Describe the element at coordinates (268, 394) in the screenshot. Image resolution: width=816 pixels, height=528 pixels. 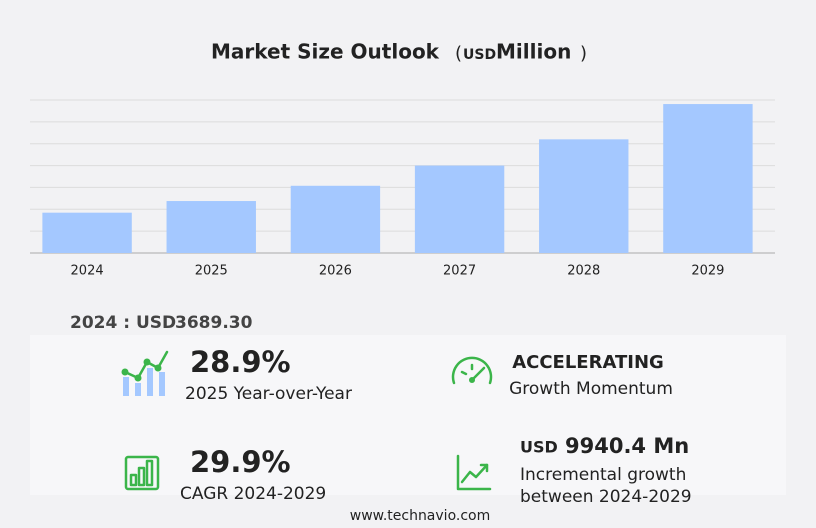
I see `yoy-label: 2025 Year-over-Year` at that location.